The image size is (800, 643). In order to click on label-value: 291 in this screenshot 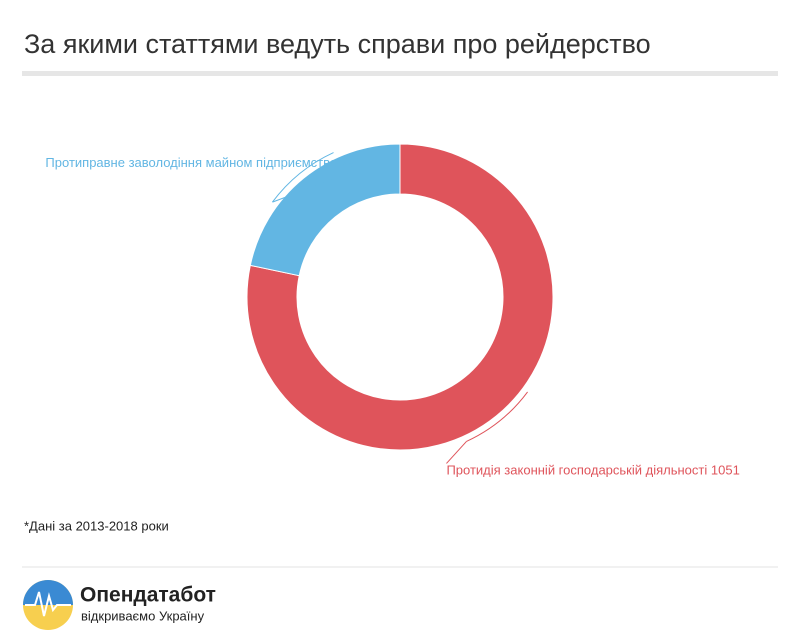, I will do `click(352, 163)`.